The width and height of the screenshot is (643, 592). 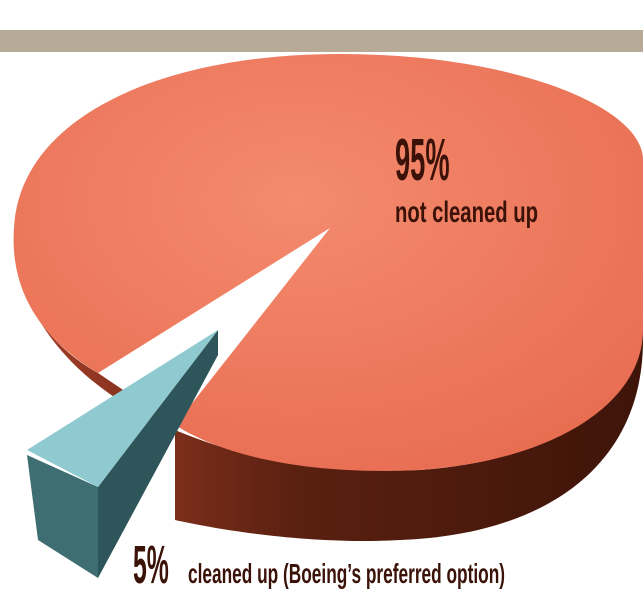 I want to click on top-divider-bar, so click(x=321, y=41).